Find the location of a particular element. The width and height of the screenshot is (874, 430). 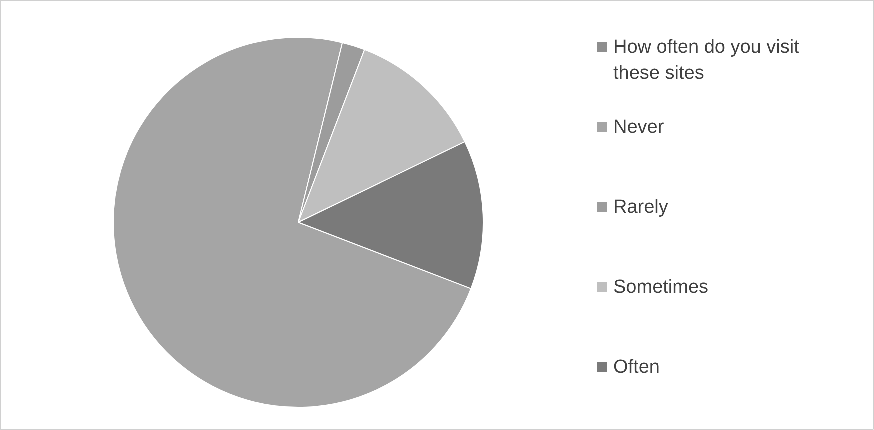

legend-label: Sometimes is located at coordinates (661, 287).